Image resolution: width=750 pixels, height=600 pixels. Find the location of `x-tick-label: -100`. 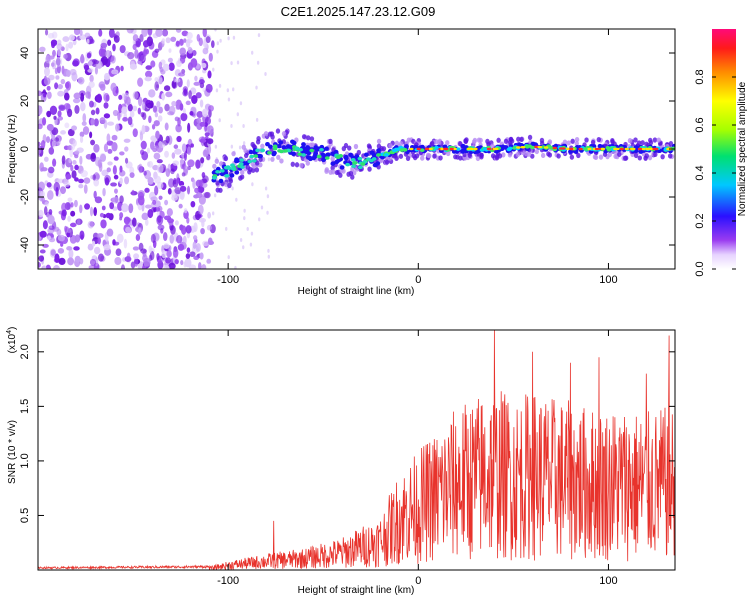

x-tick-label: -100 is located at coordinates (228, 581).